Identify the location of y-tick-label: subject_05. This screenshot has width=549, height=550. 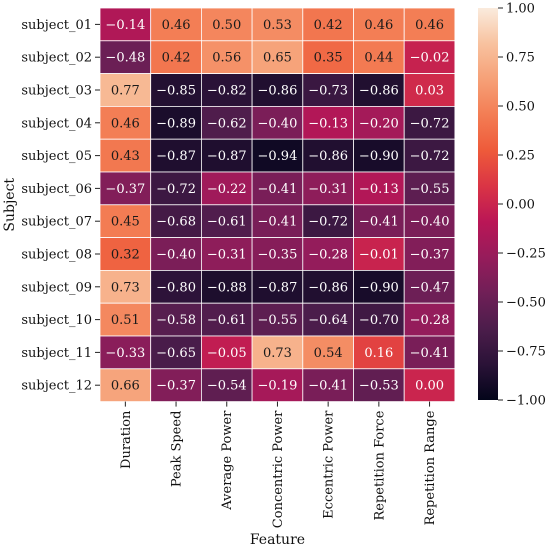
(56, 156).